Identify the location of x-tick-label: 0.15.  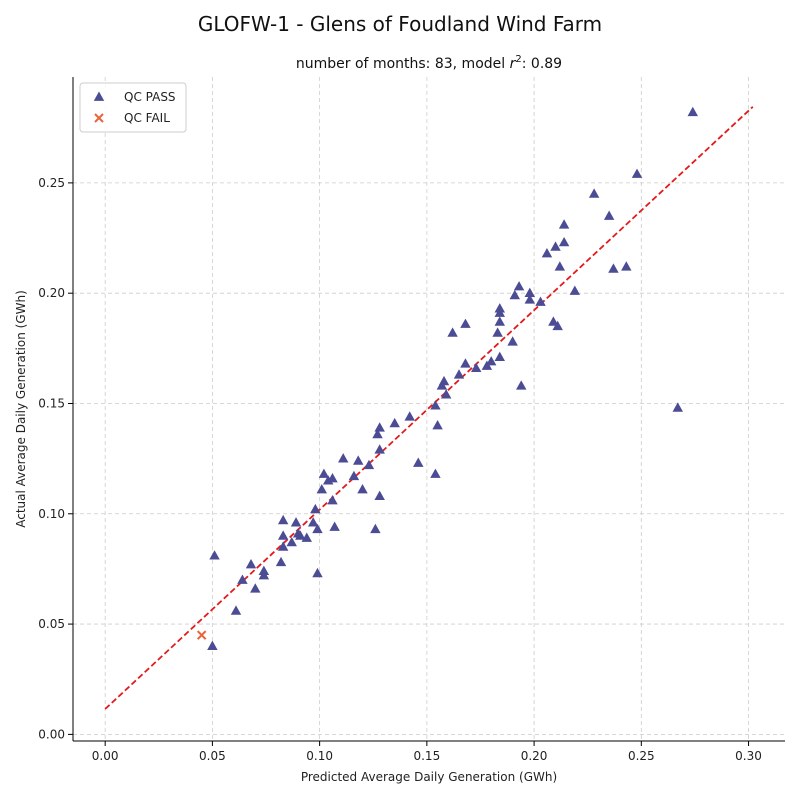
(426, 756).